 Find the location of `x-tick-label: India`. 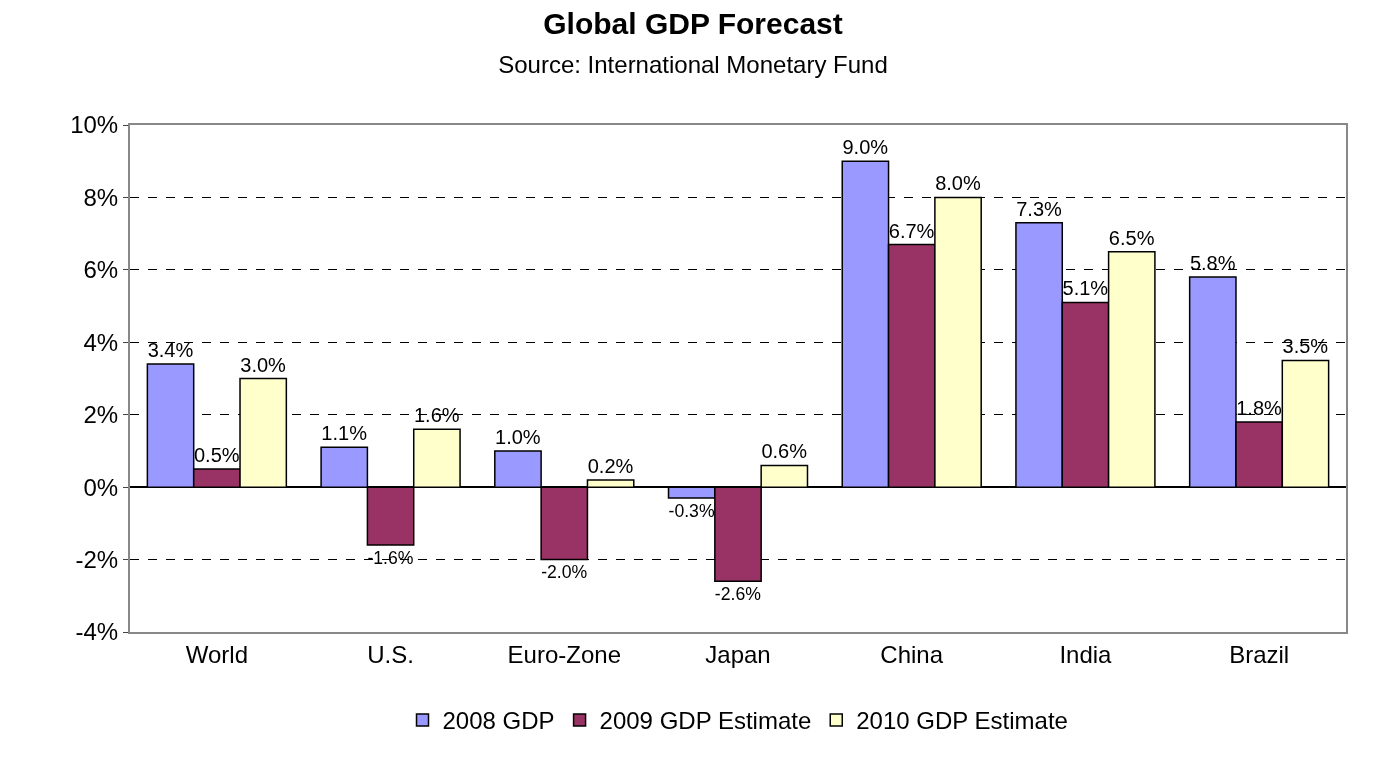

x-tick-label: India is located at coordinates (1086, 654).